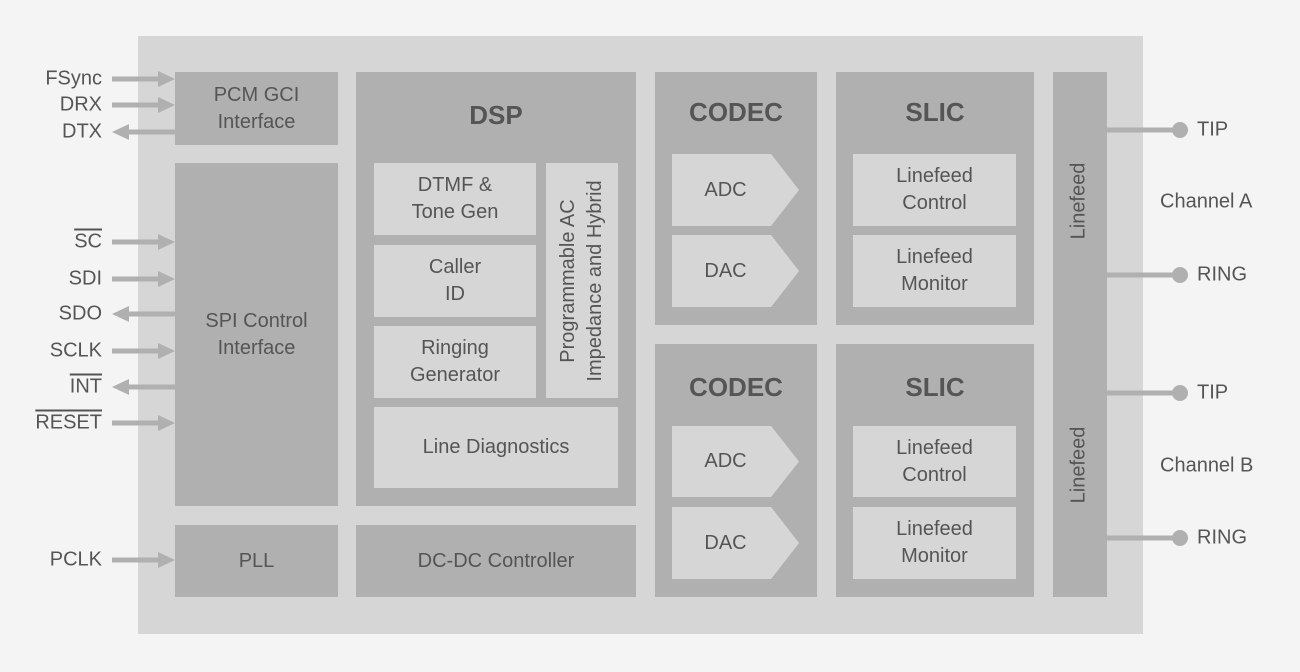 This screenshot has width=1300, height=672. I want to click on codec-b-title: CODEC, so click(736, 387).